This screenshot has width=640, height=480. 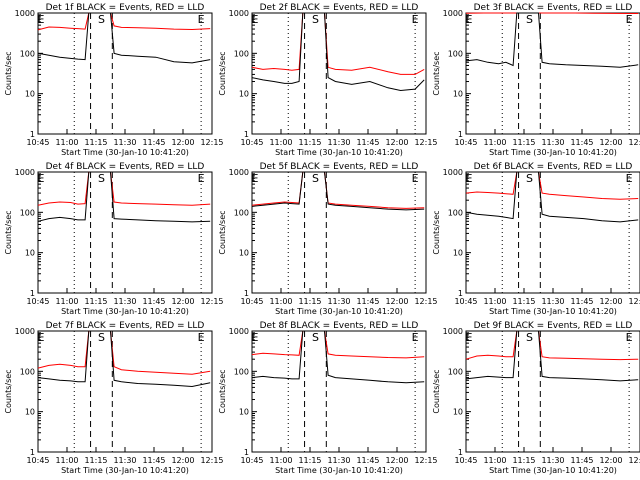 I want to click on panel-title: Det 1f BLACK = Events, RED = LLD, so click(x=125, y=8).